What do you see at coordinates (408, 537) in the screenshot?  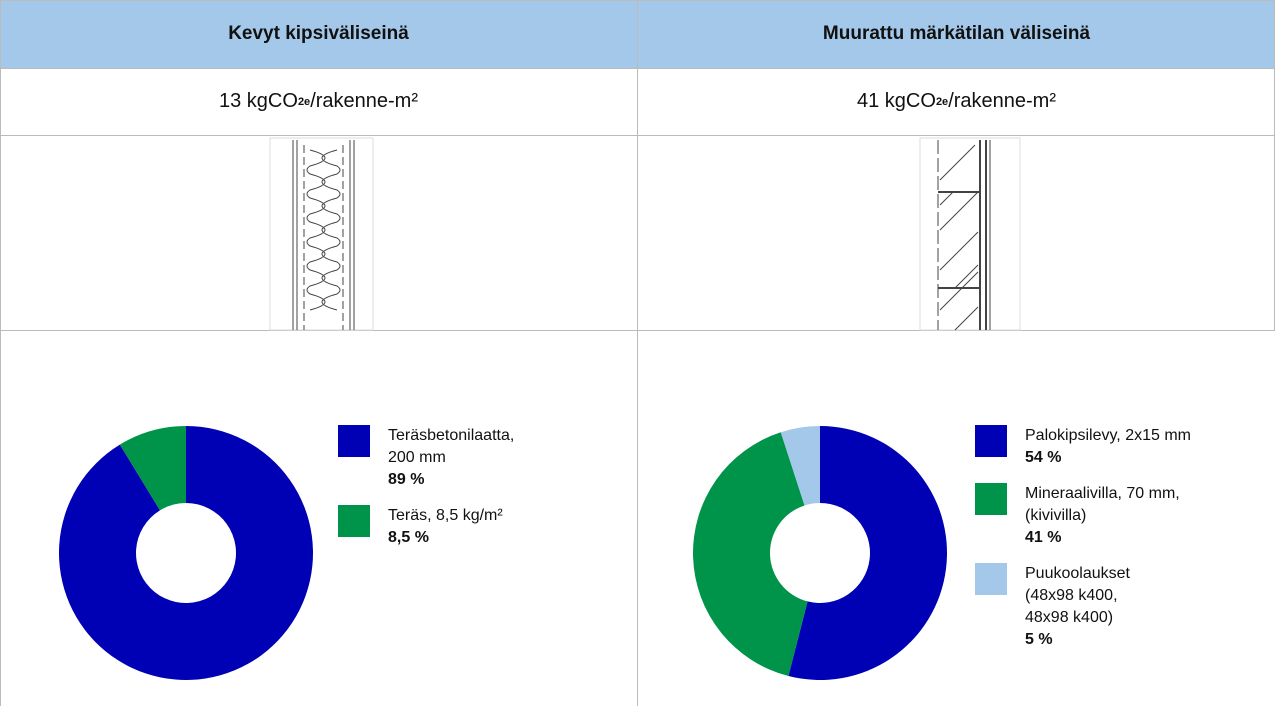 I see `legend-value: 8,5 %` at bounding box center [408, 537].